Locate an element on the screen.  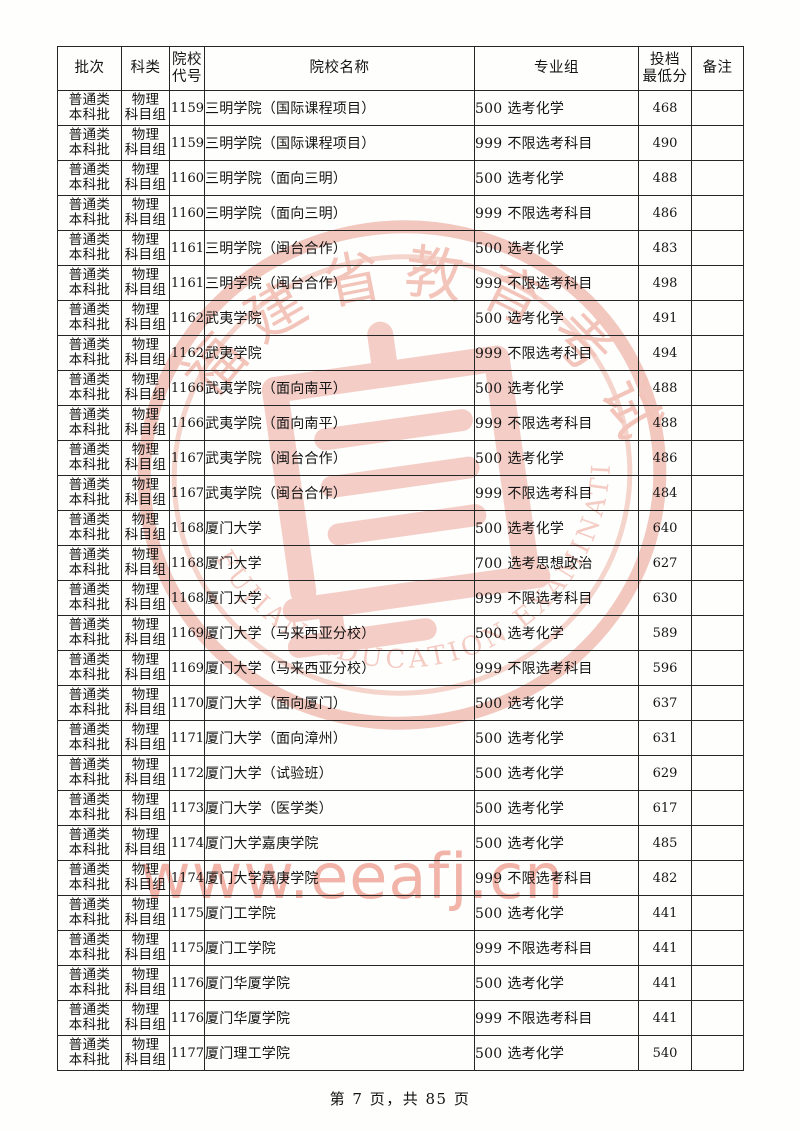
cell-school-name: 厦门工学院 is located at coordinates (339, 948).